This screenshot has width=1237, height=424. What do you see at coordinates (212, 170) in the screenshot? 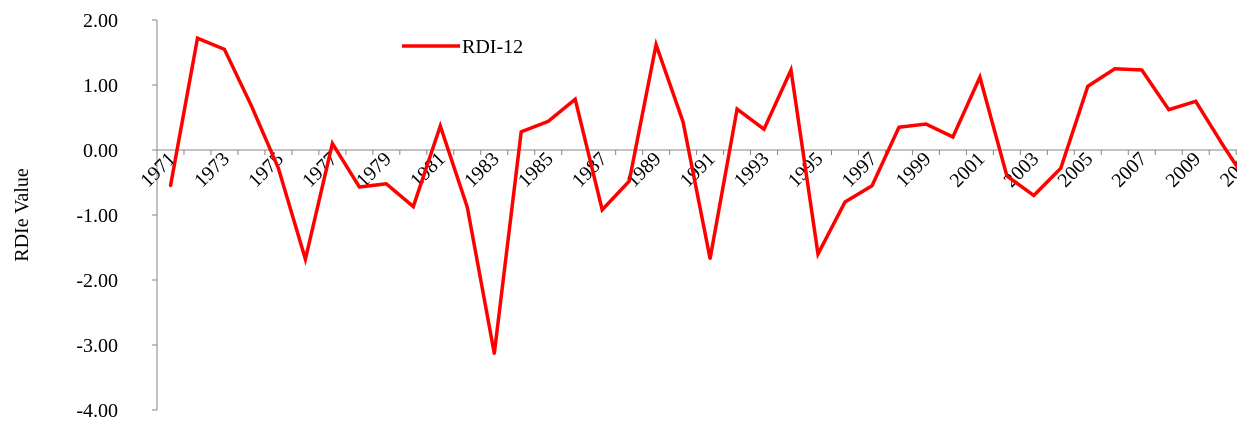
I see `x-tick-label: 1973` at bounding box center [212, 170].